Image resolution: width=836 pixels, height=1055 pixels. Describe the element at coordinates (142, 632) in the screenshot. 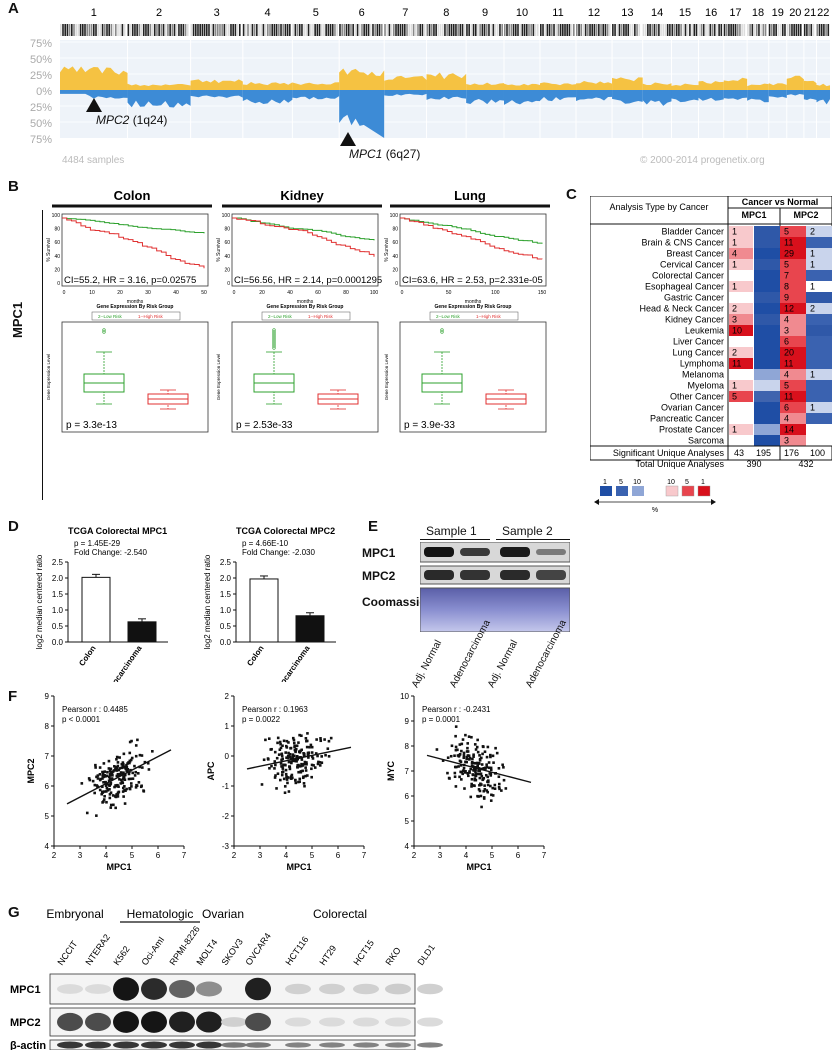

I see `d-bar-tumor` at that location.